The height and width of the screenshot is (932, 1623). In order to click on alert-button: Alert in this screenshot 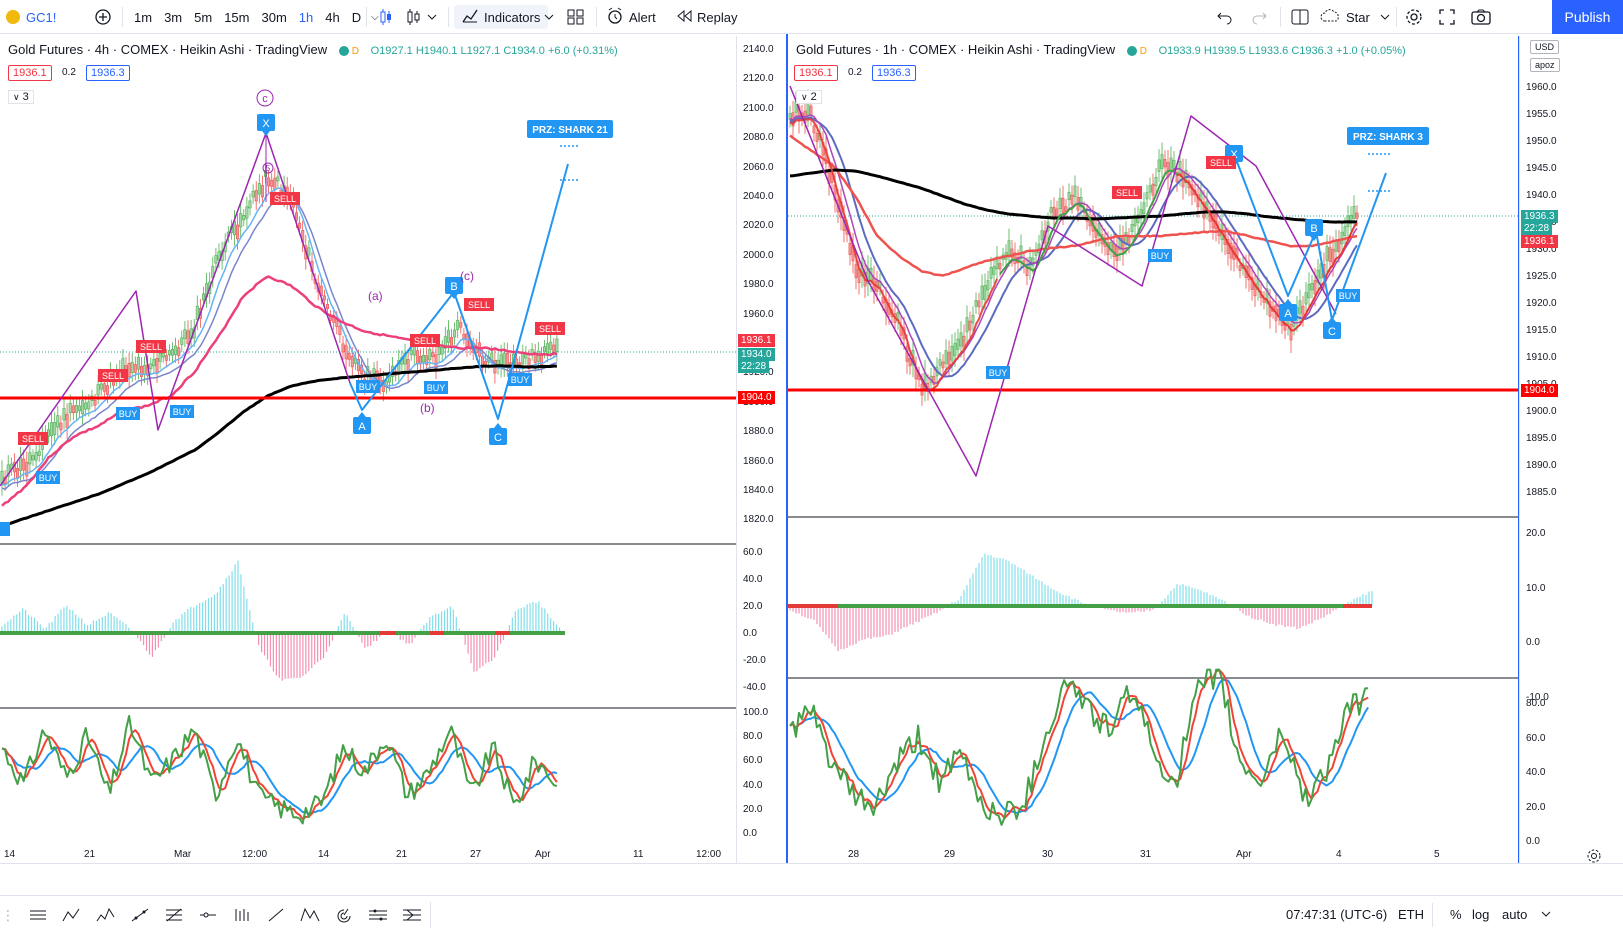, I will do `click(631, 17)`.